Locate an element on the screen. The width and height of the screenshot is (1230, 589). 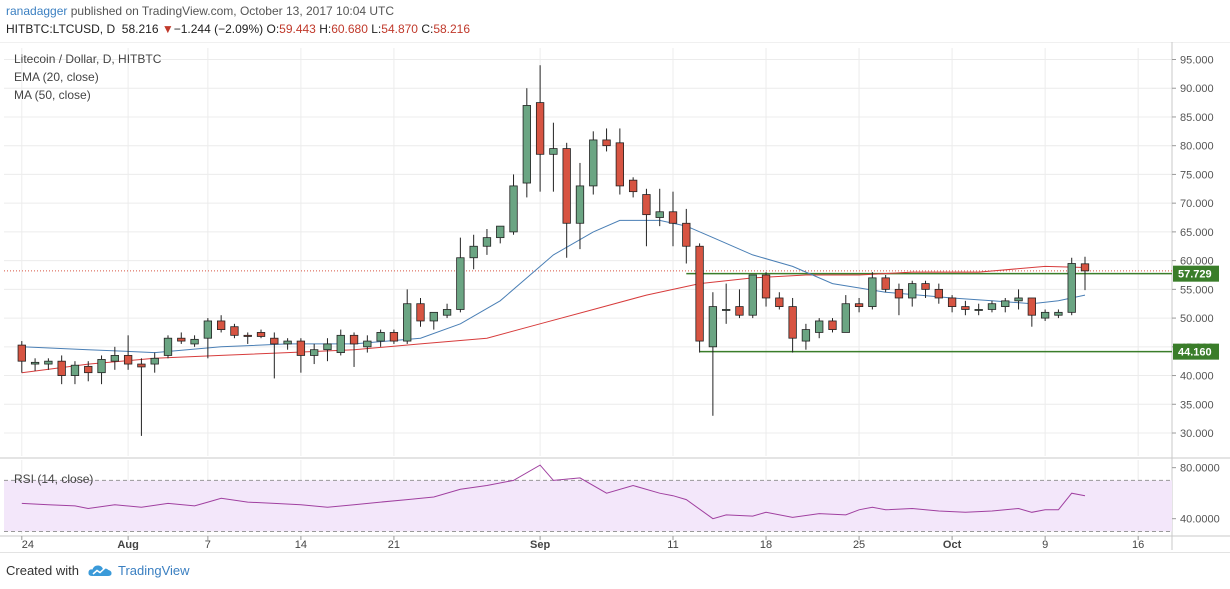
time-tick-label: 9 is located at coordinates (1045, 544).